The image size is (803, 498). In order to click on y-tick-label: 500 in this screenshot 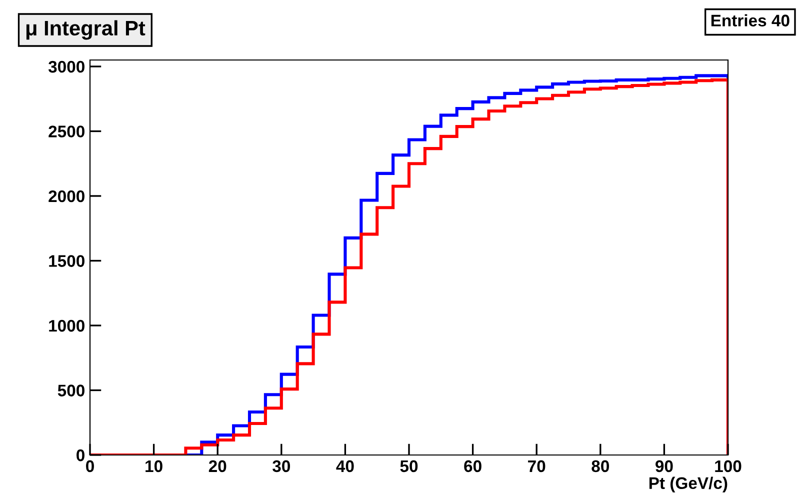, I will do `click(71, 390)`.